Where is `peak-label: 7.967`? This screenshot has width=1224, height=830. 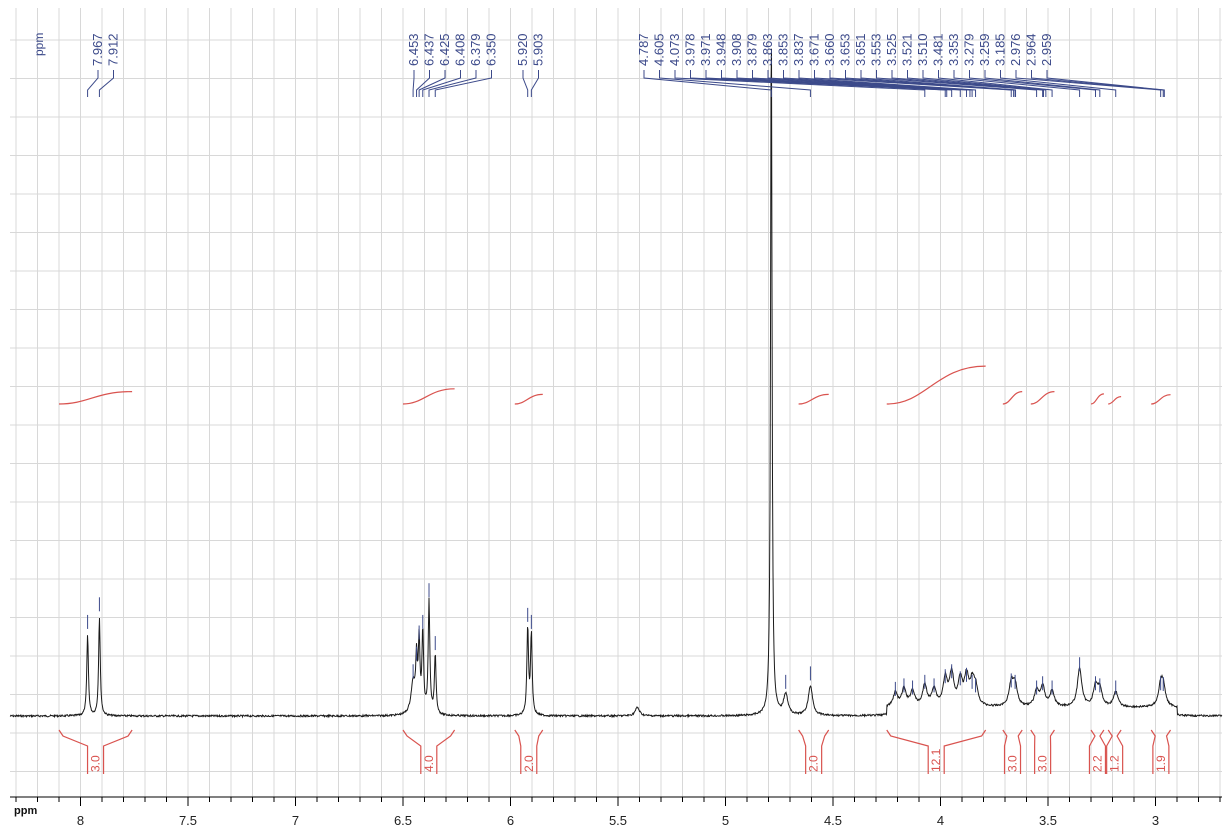 peak-label: 7.967 is located at coordinates (97, 49).